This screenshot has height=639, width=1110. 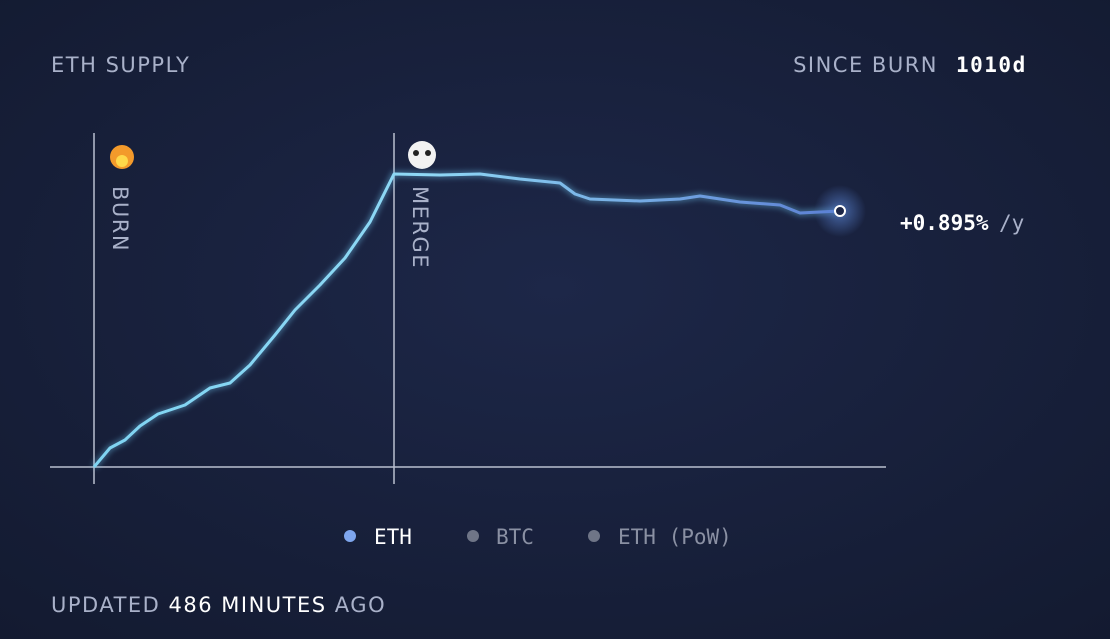 I want to click on endpoint, so click(x=840, y=211).